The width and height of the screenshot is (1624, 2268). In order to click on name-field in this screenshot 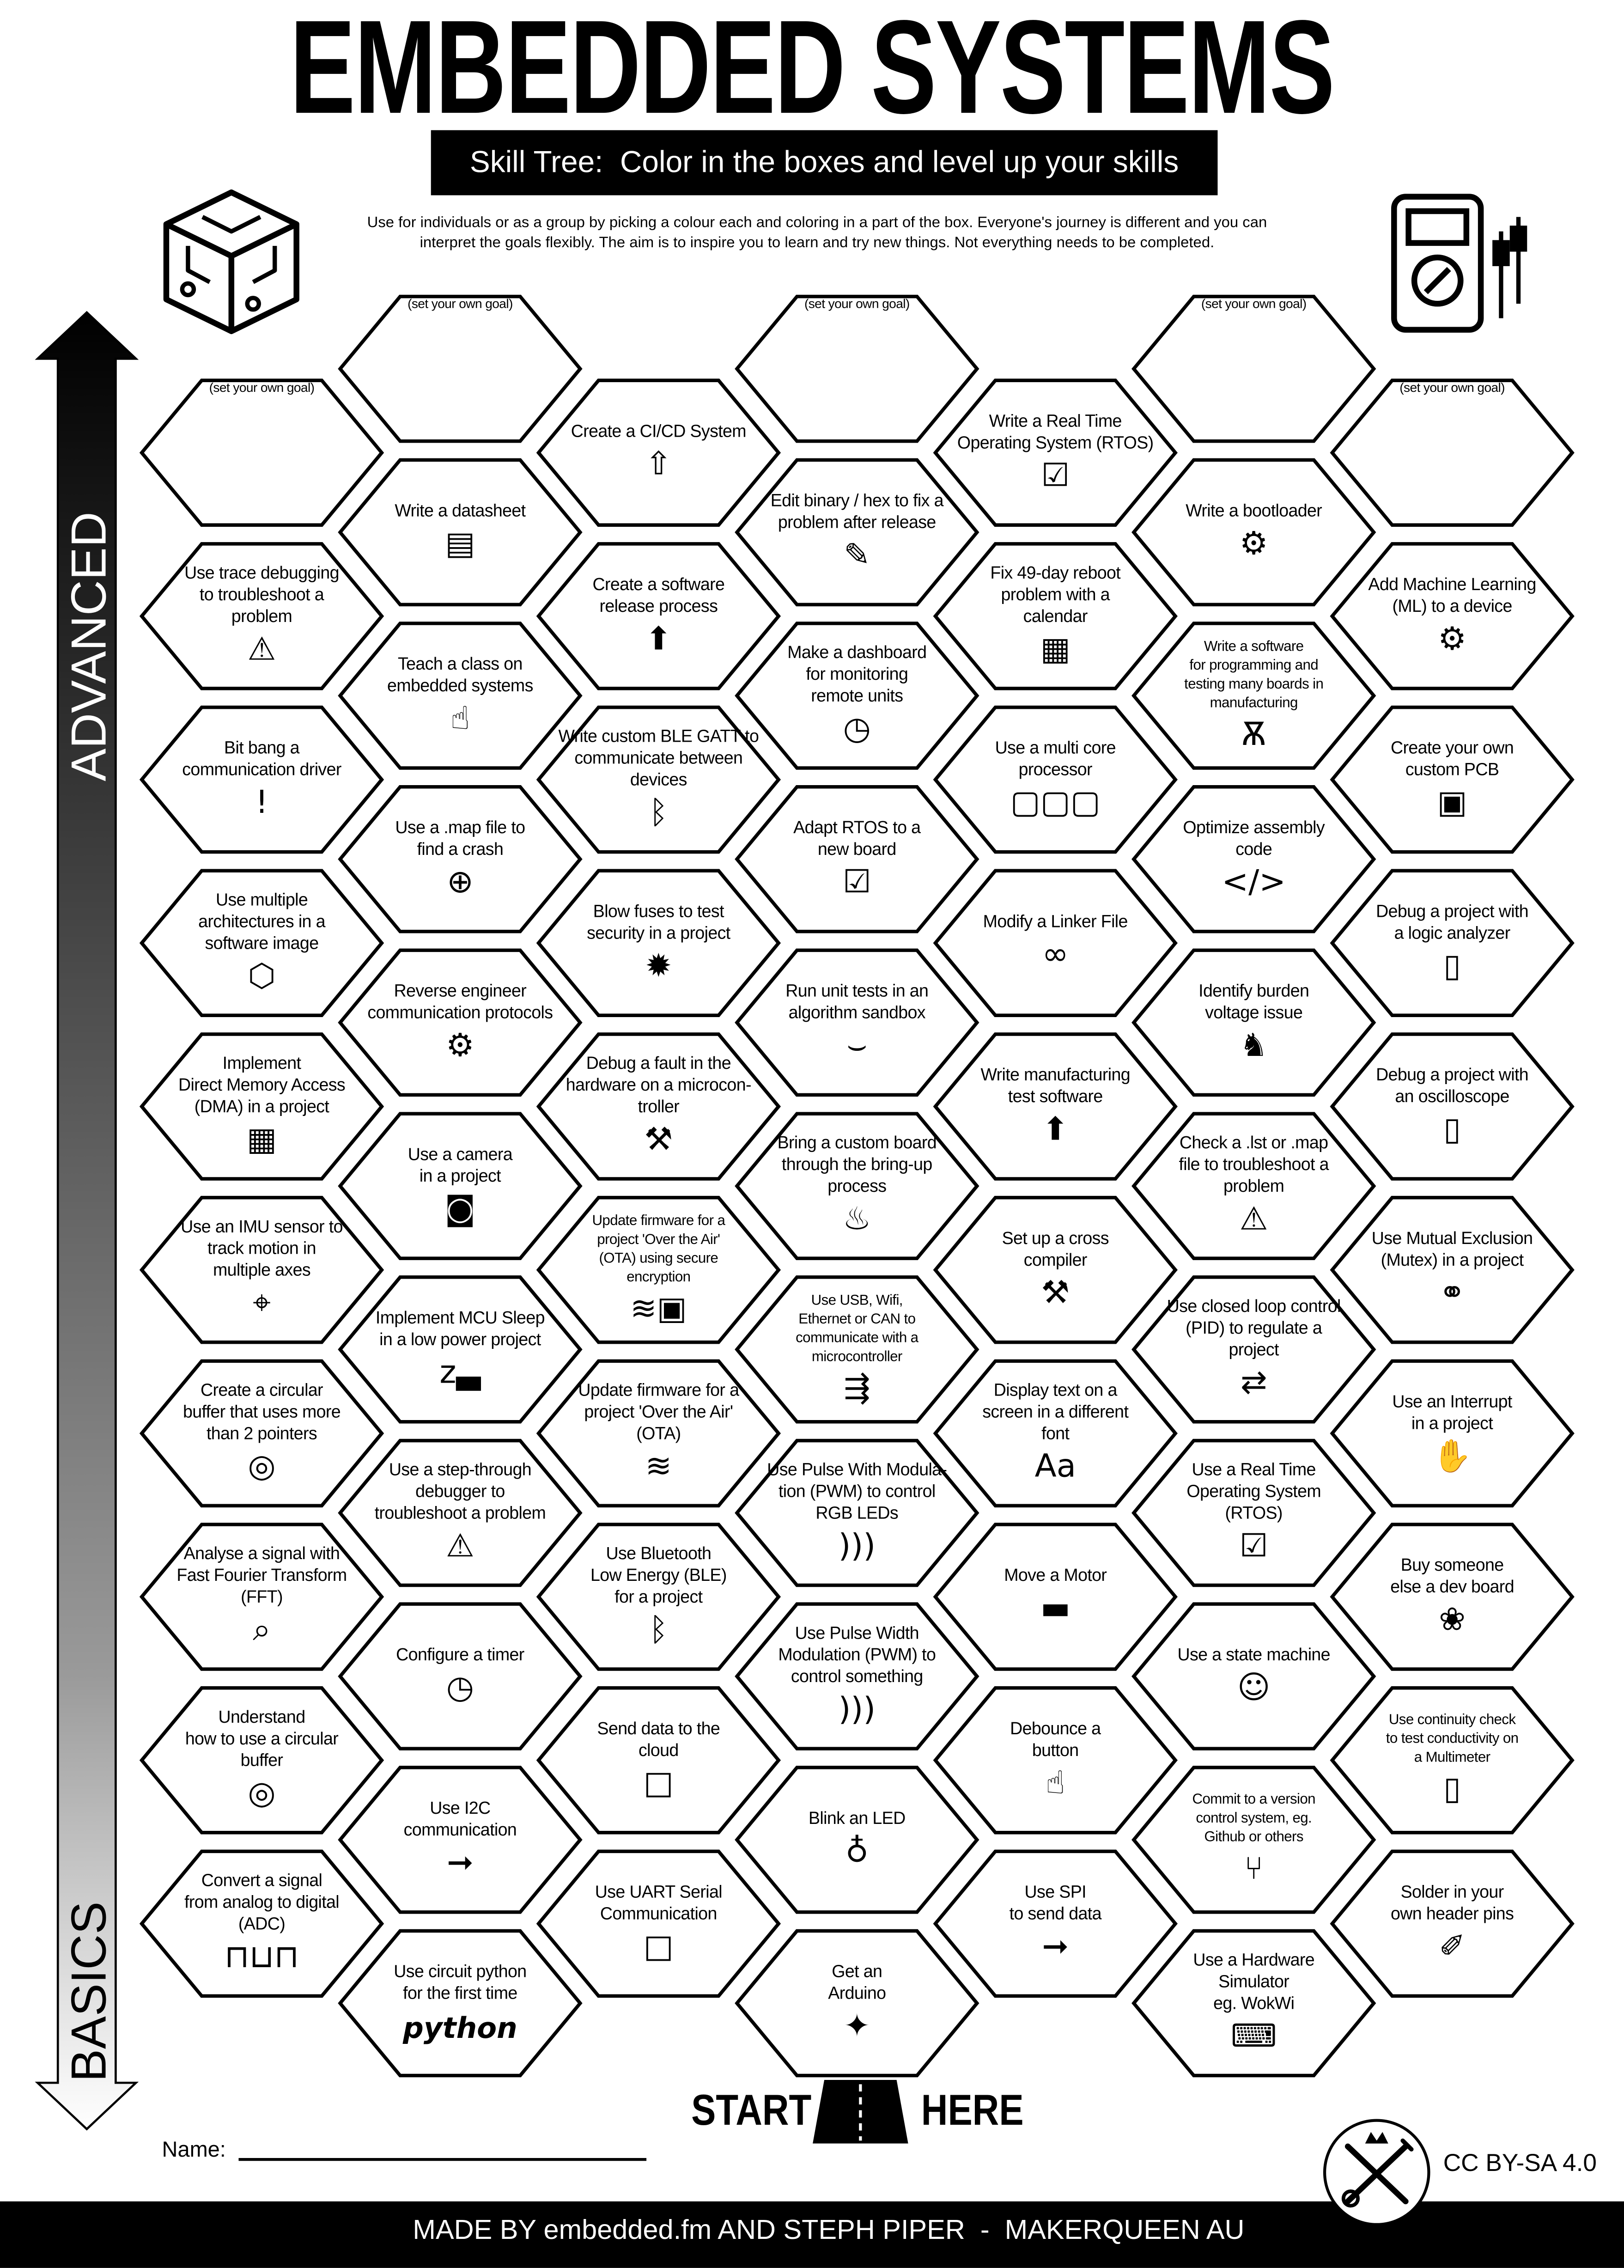, I will do `click(442, 2160)`.